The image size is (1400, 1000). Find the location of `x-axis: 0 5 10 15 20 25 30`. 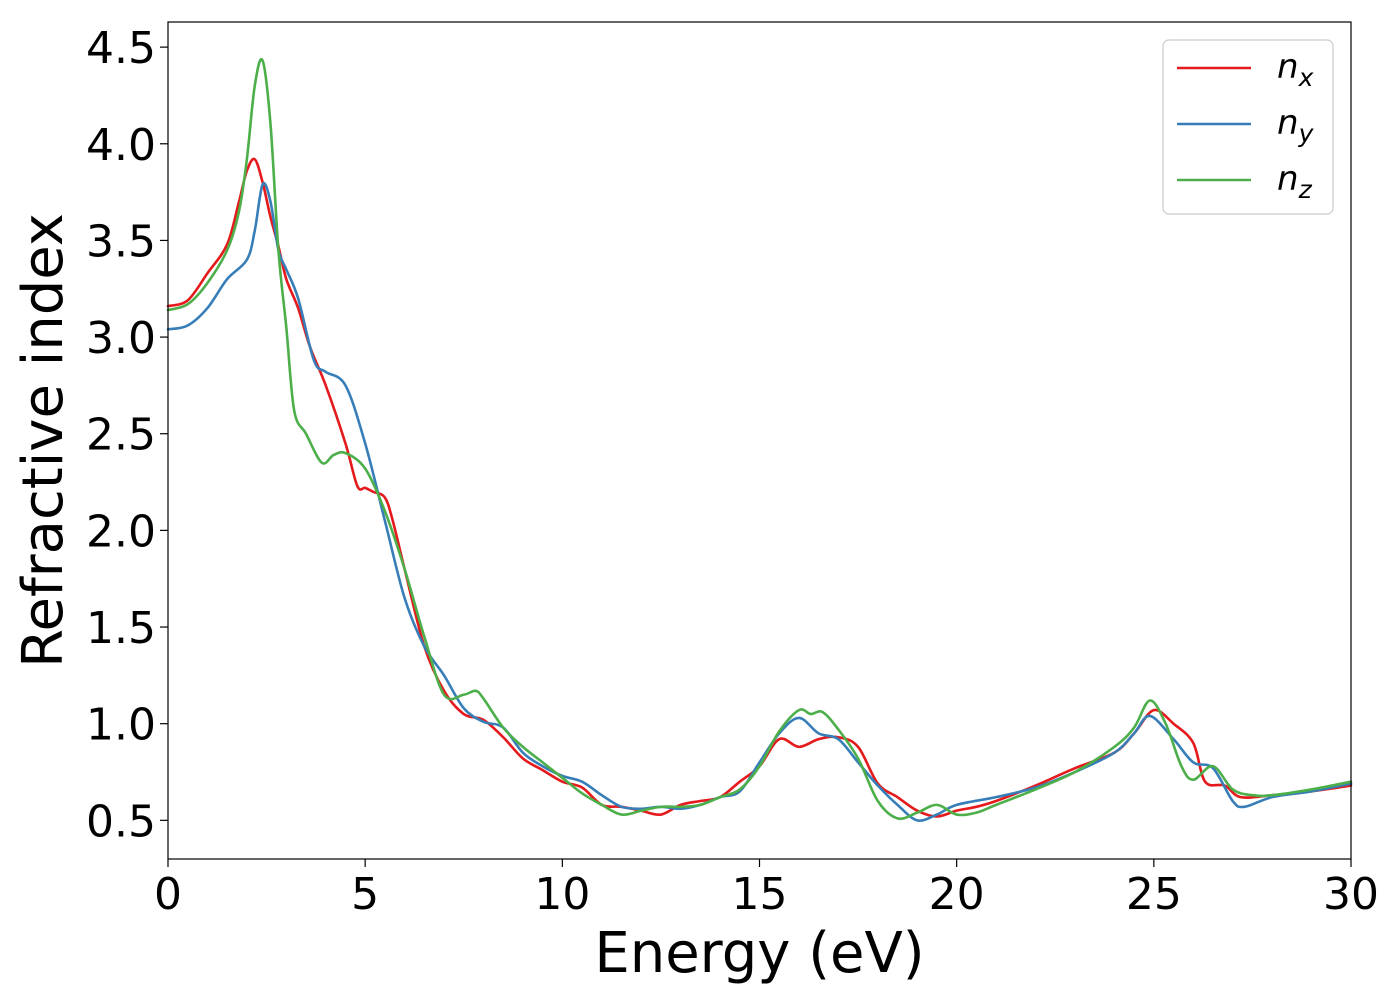

x-axis: 0 5 10 15 20 25 30 is located at coordinates (766, 889).